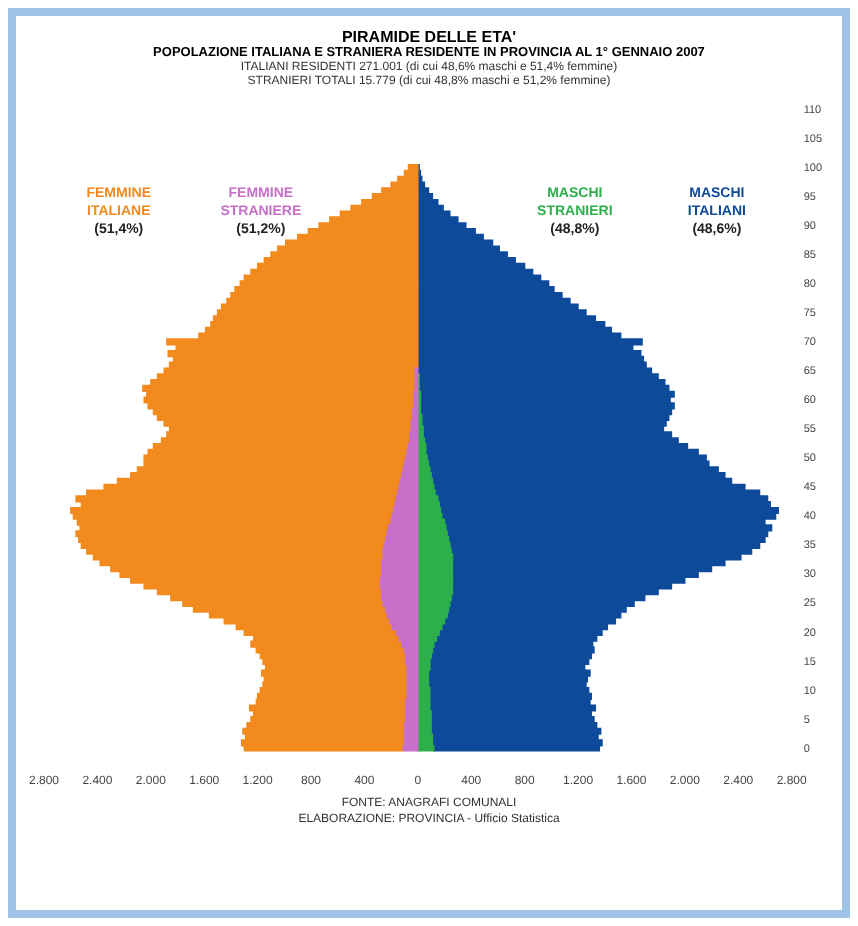  Describe the element at coordinates (429, 37) in the screenshot. I see `chart-title: PIRAMIDE DELLE ETA'` at that location.